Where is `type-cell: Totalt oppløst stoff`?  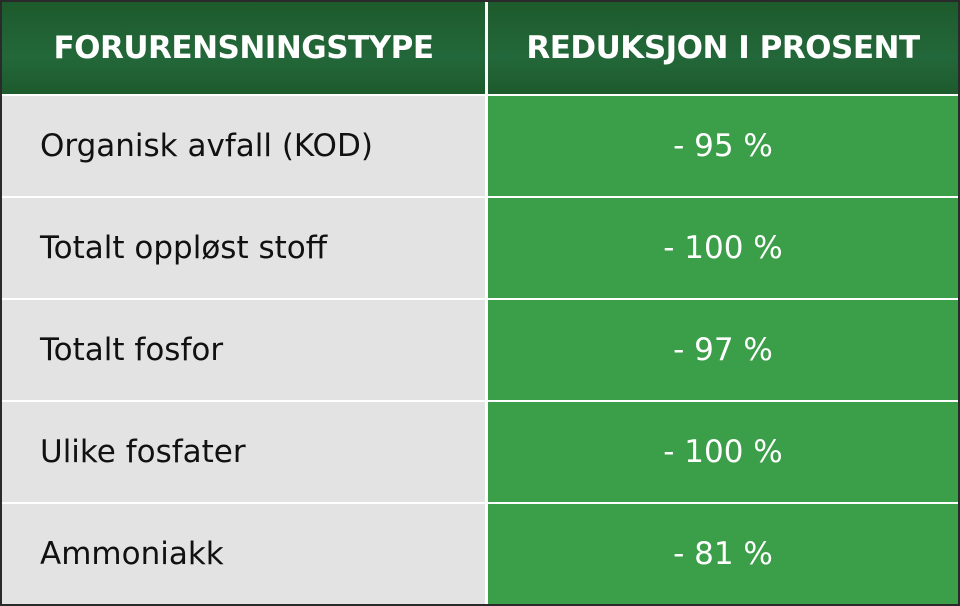
type-cell: Totalt oppløst stoff is located at coordinates (243, 248).